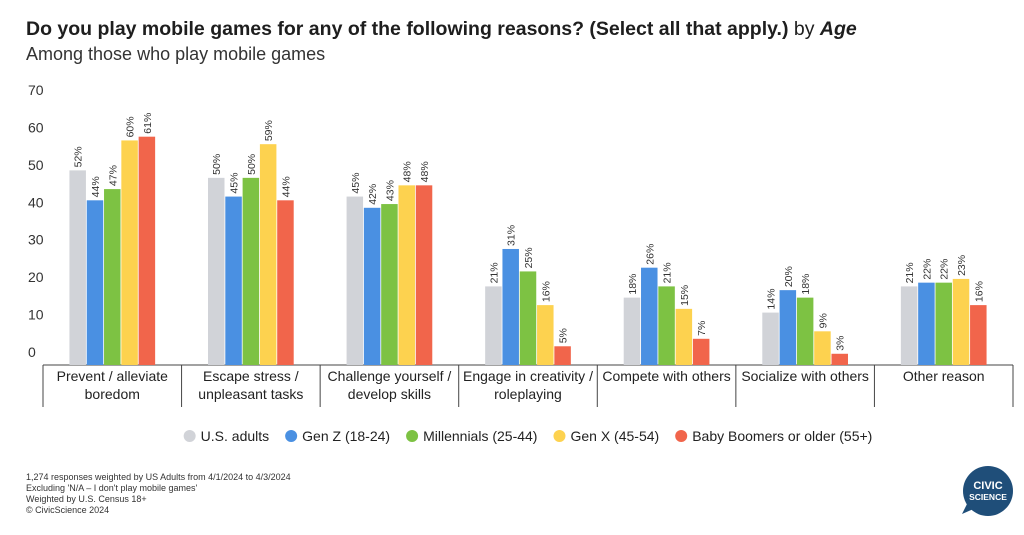 The image size is (1024, 535). Describe the element at coordinates (772, 299) in the screenshot. I see `data-label: 14%` at that location.